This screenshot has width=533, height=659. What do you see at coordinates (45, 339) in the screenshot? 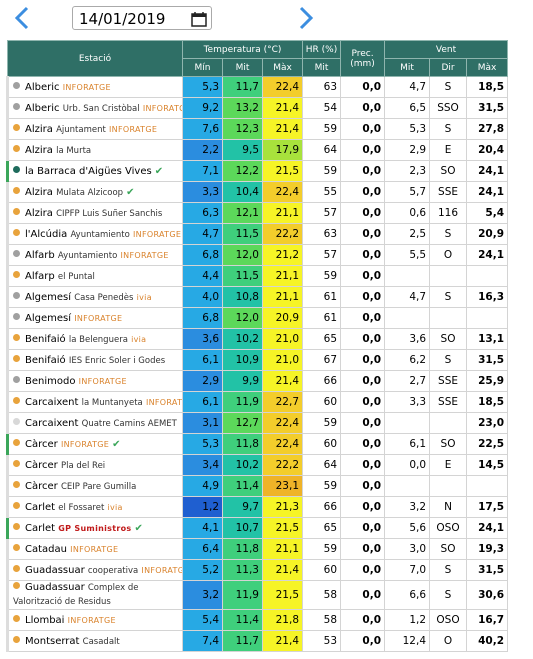
I see `station-name: Benifaió` at bounding box center [45, 339].